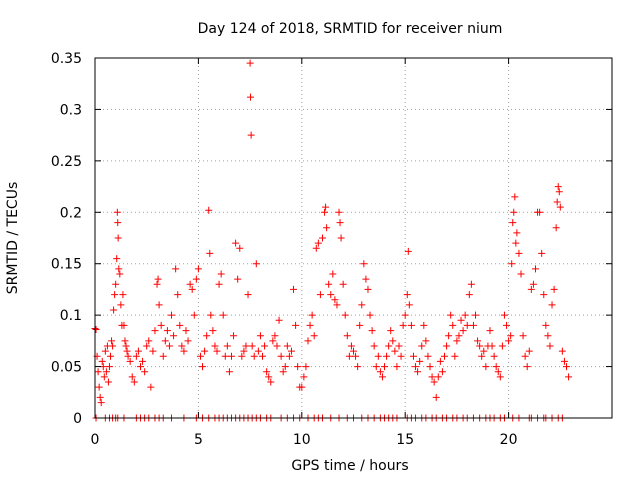 The height and width of the screenshot is (480, 640). What do you see at coordinates (66, 368) in the screenshot?
I see `y-tick-label: 0.05` at bounding box center [66, 368].